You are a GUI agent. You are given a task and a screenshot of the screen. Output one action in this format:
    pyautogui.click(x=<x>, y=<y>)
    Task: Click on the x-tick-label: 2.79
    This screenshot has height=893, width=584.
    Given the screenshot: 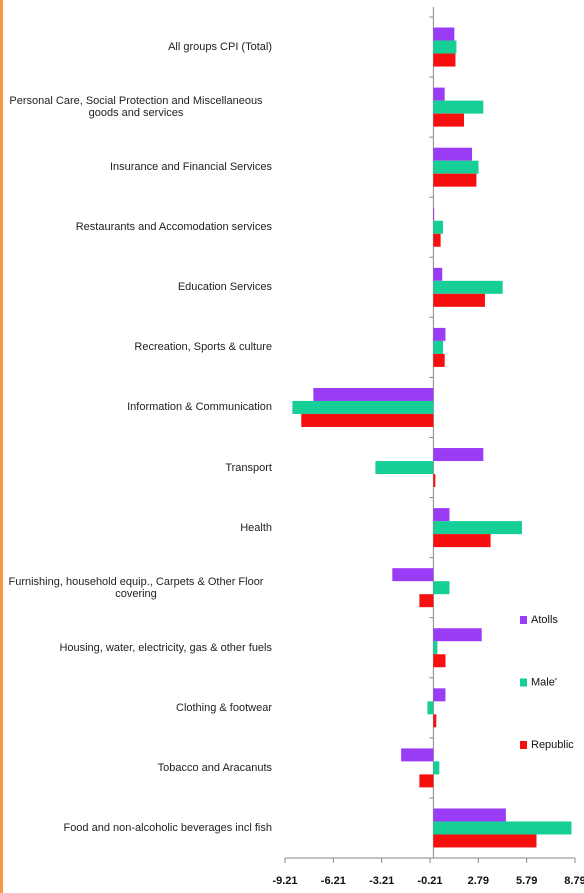 What is the action you would take?
    pyautogui.click(x=478, y=881)
    